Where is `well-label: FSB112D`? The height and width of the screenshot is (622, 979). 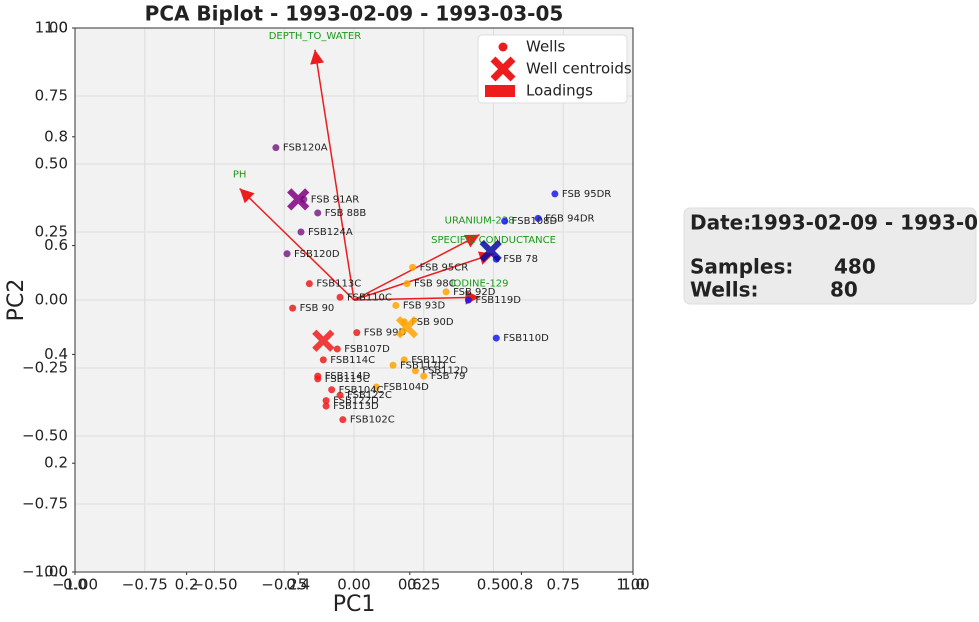
well-label: FSB112D is located at coordinates (445, 371).